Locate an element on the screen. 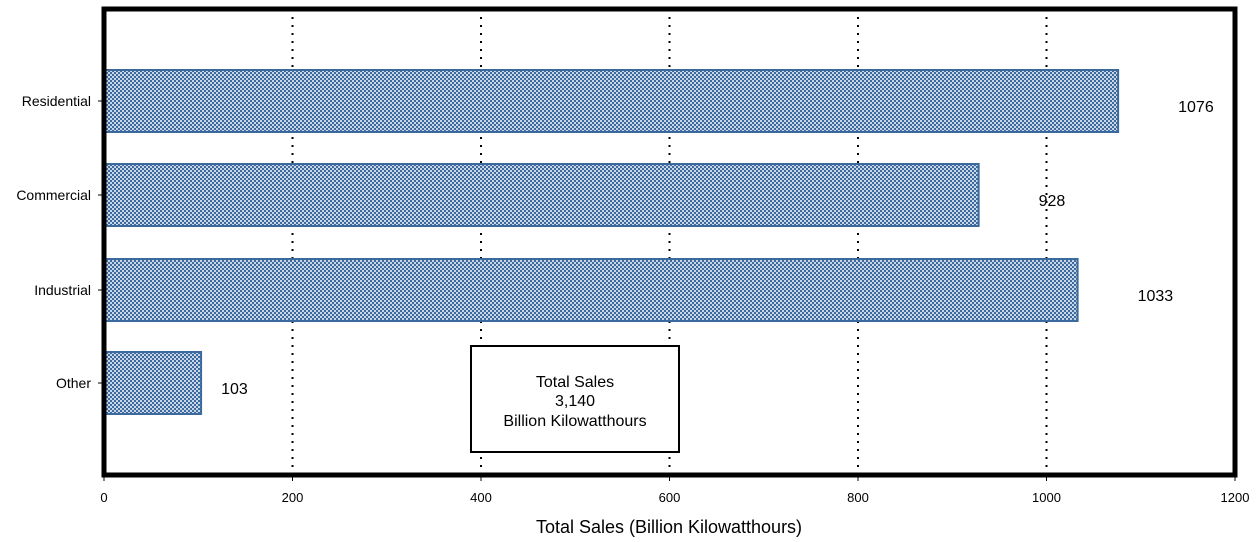 This screenshot has height=542, width=1259. x-tick-label: 400 is located at coordinates (481, 497).